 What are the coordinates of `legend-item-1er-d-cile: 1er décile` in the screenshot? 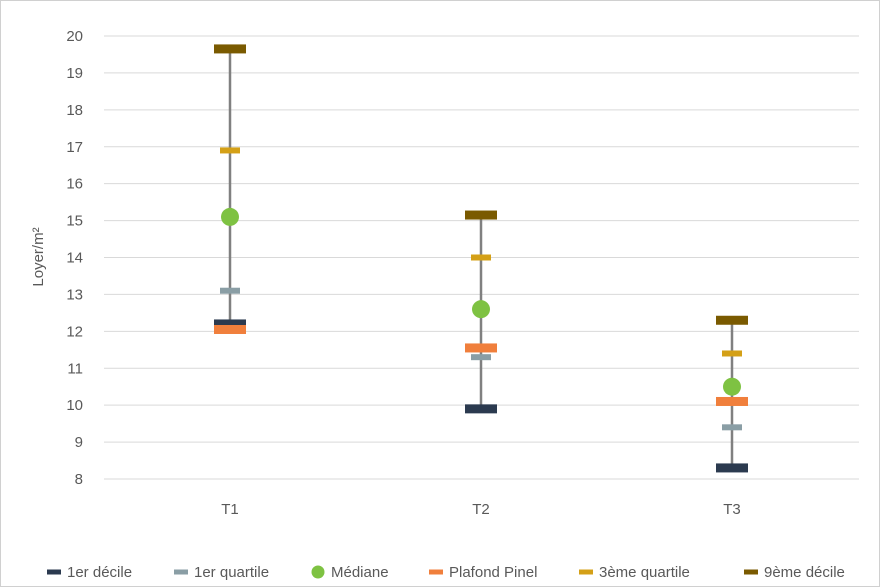 It's located at (89, 572).